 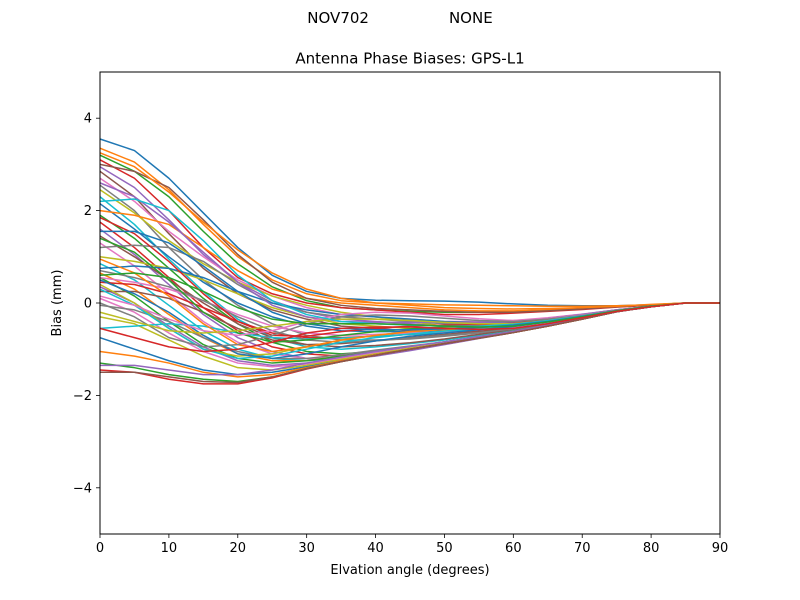 What do you see at coordinates (582, 548) in the screenshot?
I see `x-tick-label: 70` at bounding box center [582, 548].